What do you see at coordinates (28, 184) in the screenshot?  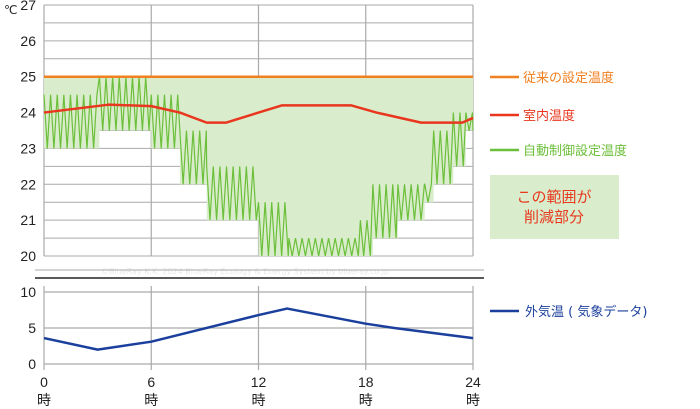 I see `y-tick-label: 22` at bounding box center [28, 184].